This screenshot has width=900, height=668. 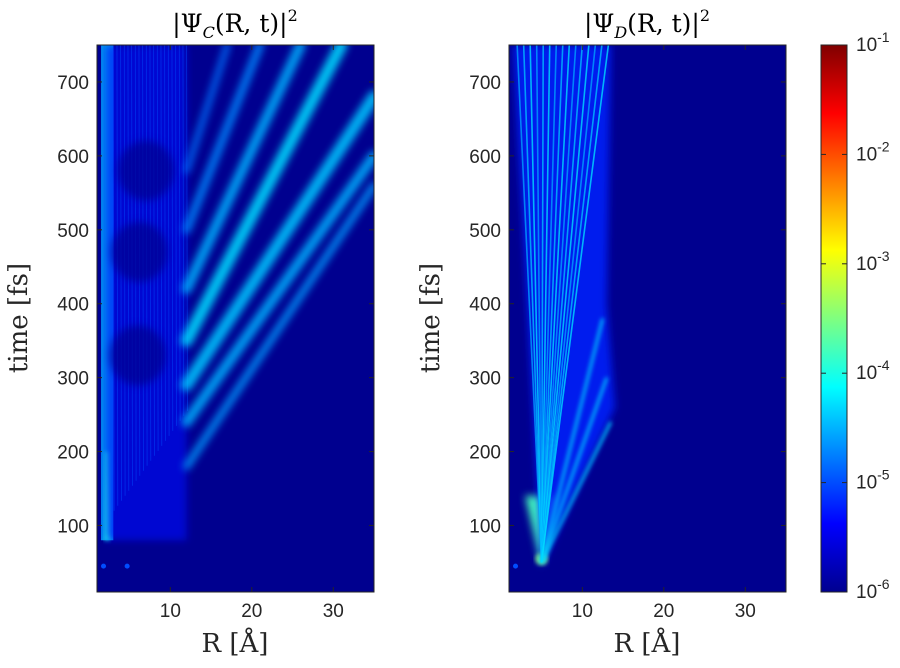 What do you see at coordinates (235, 24) in the screenshot?
I see `title-c: |ΨC(R, t)|2` at bounding box center [235, 24].